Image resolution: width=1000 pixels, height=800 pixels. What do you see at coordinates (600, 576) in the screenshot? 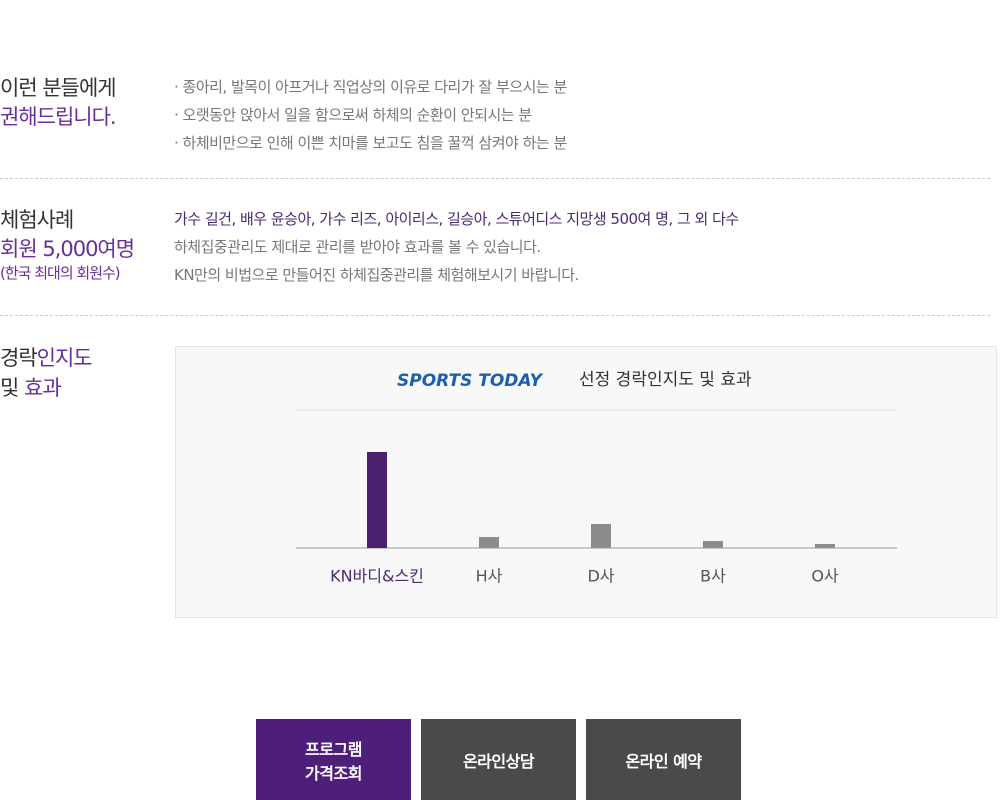
I see `x-tick-label: D사` at bounding box center [600, 576].